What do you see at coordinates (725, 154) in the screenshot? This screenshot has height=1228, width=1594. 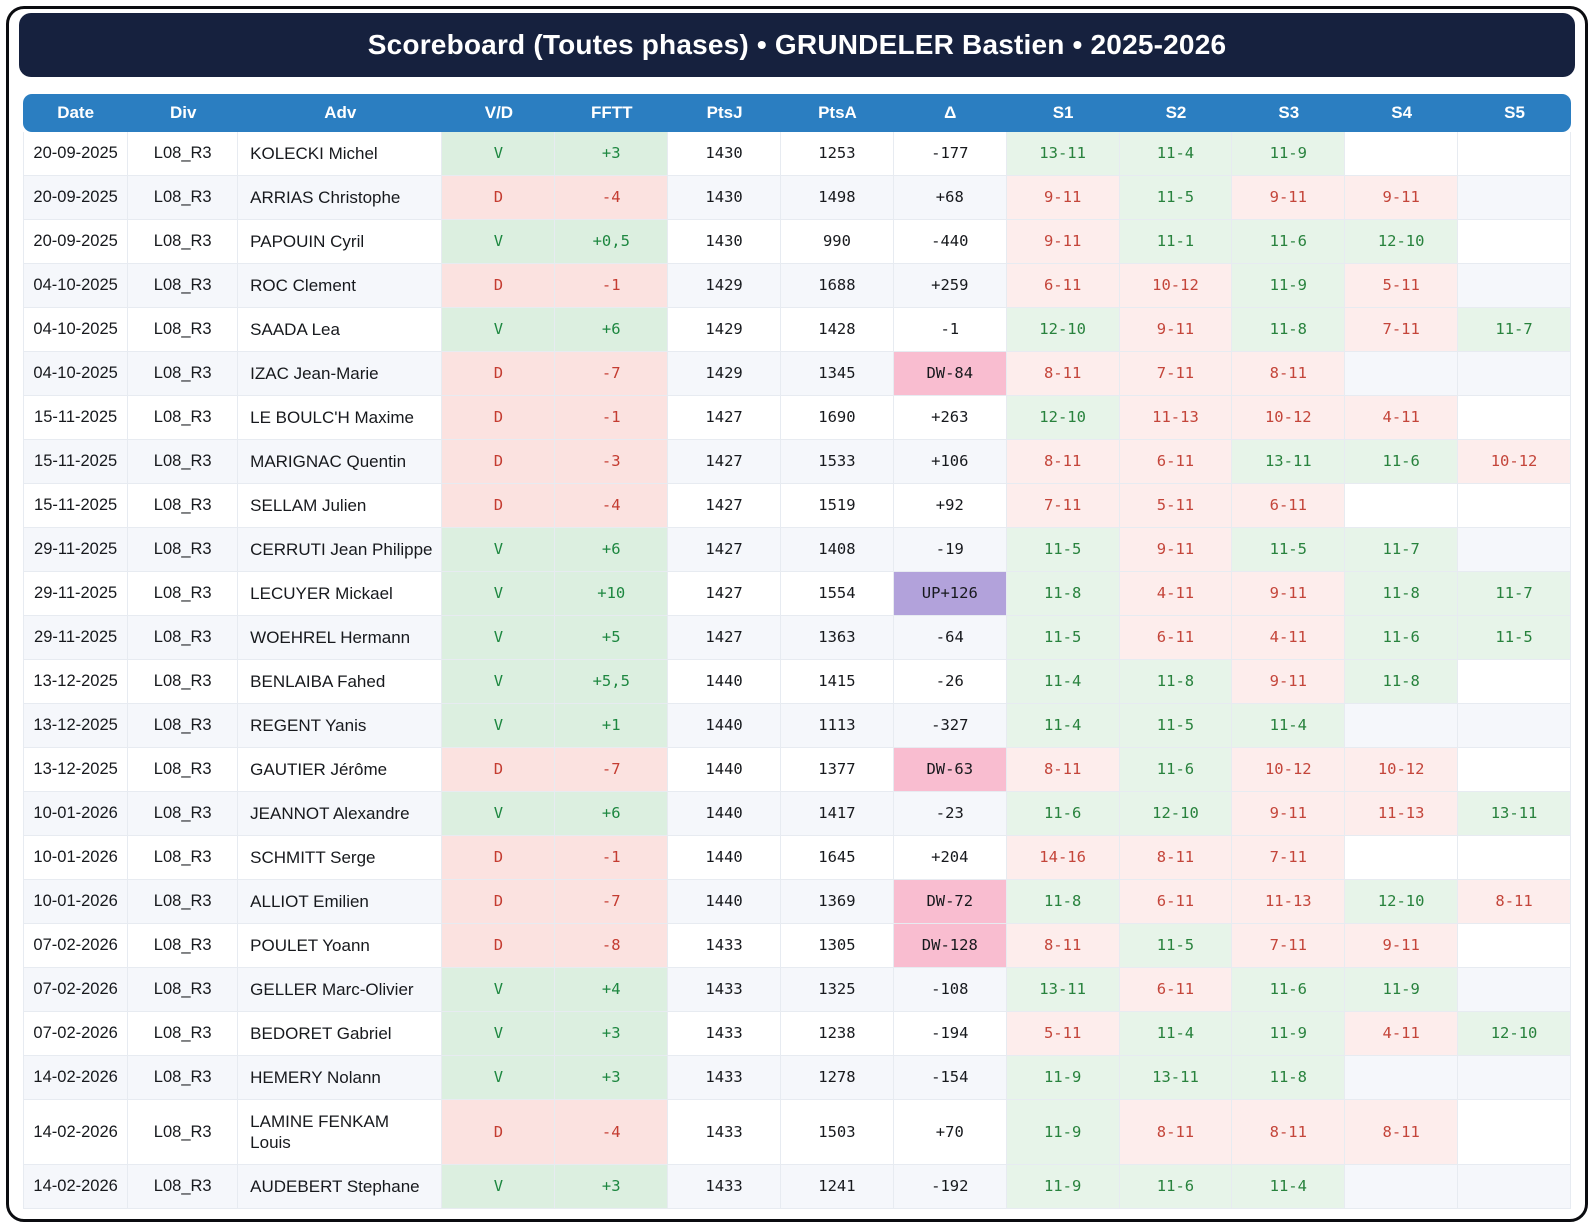 I see `cell-player-points: 1430` at bounding box center [725, 154].